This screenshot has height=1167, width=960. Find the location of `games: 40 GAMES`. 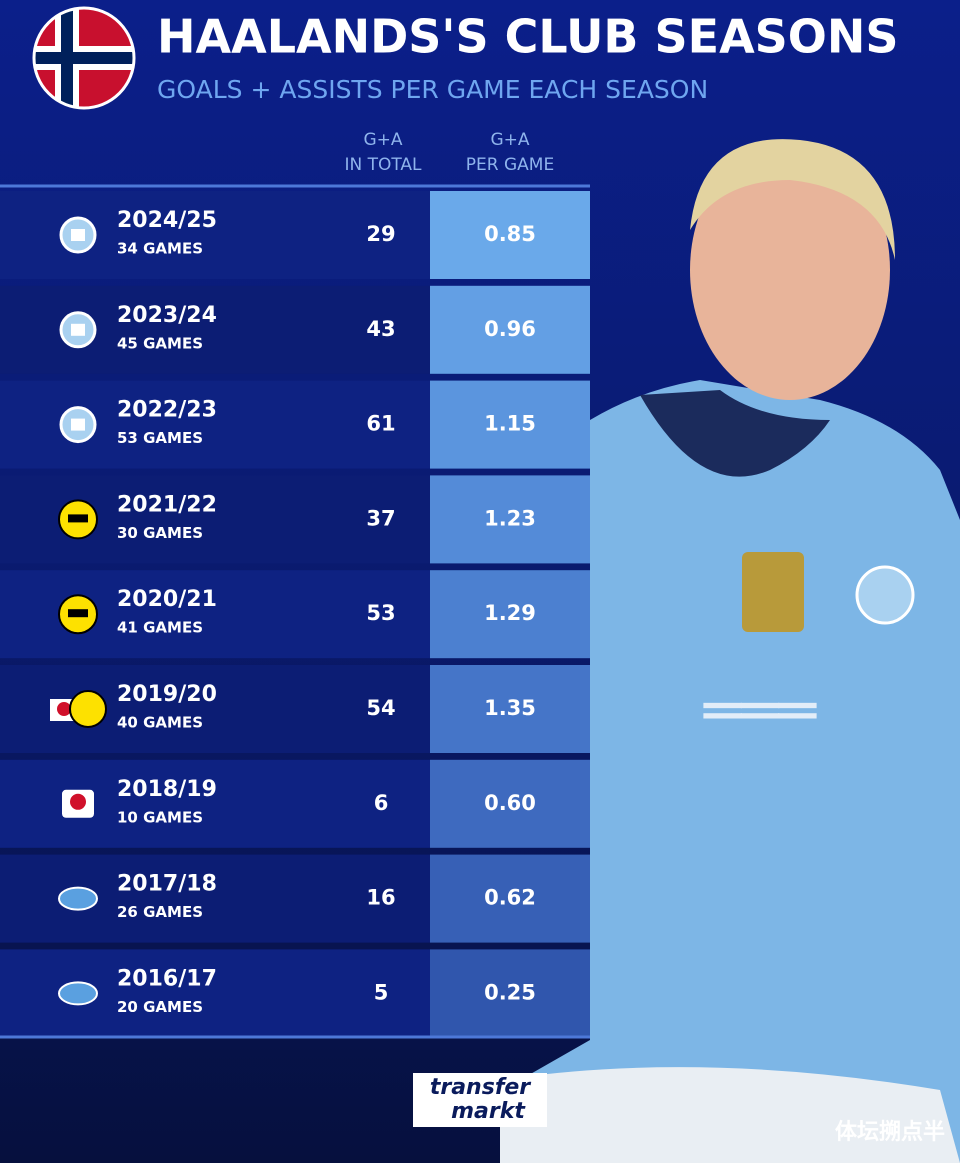

games: 40 GAMES is located at coordinates (160, 723).